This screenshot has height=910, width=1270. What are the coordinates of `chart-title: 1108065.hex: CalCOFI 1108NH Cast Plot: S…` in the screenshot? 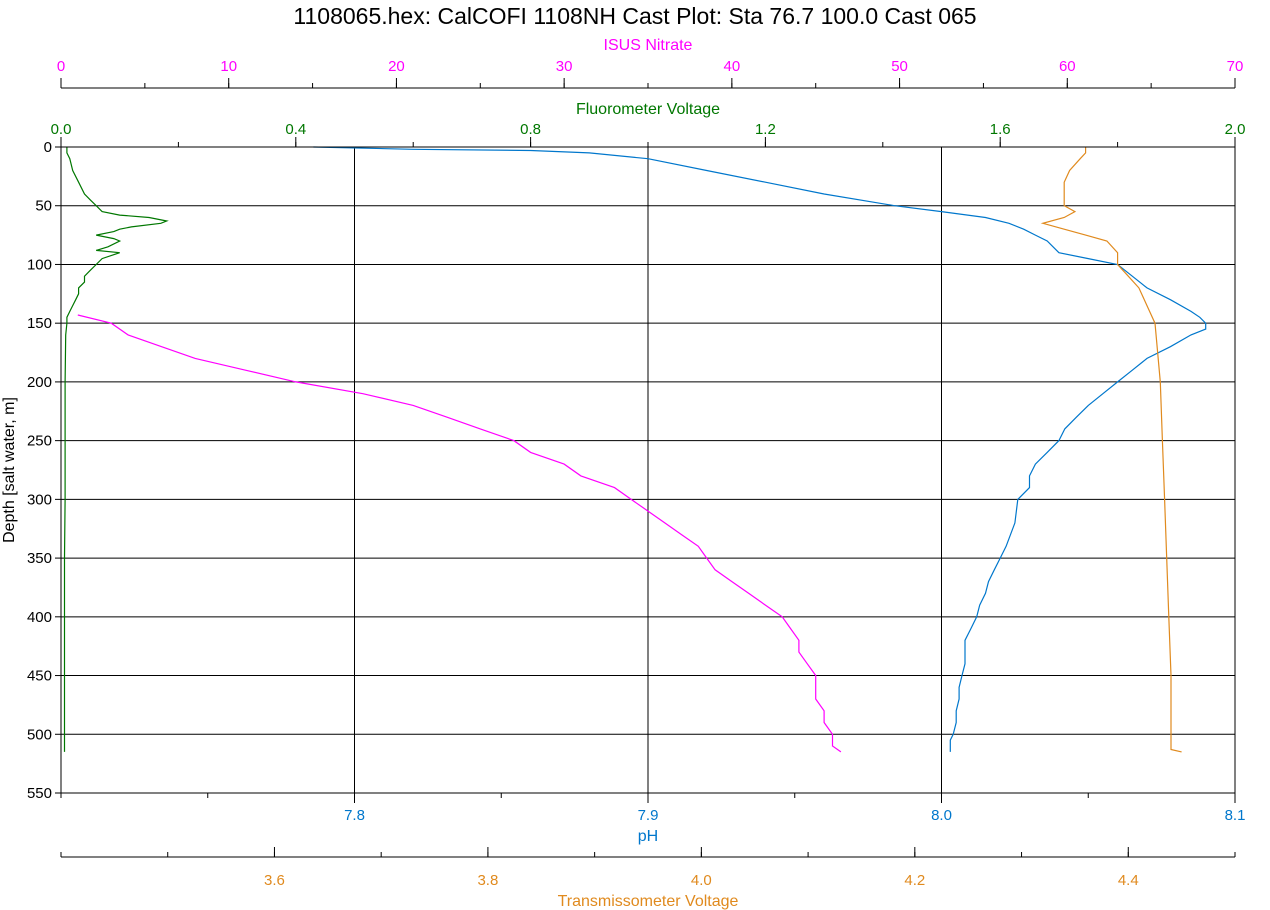 It's located at (634, 16).